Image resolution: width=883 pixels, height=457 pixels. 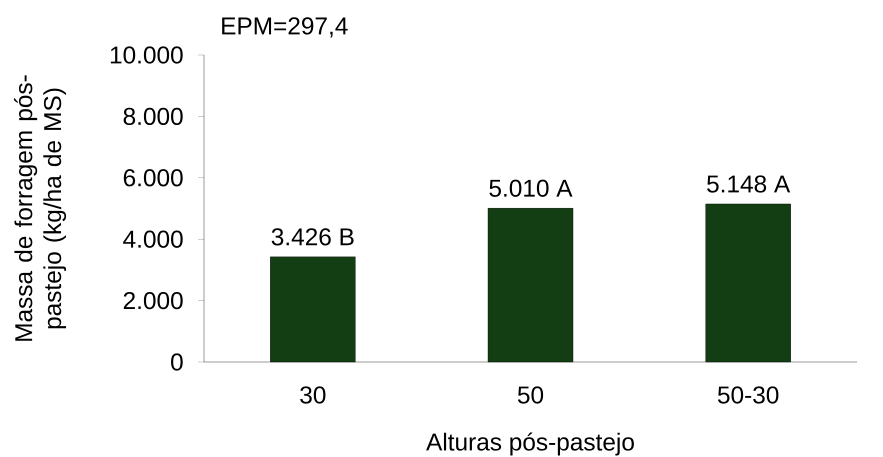 I want to click on x-tick-label: 50, so click(x=531, y=395).